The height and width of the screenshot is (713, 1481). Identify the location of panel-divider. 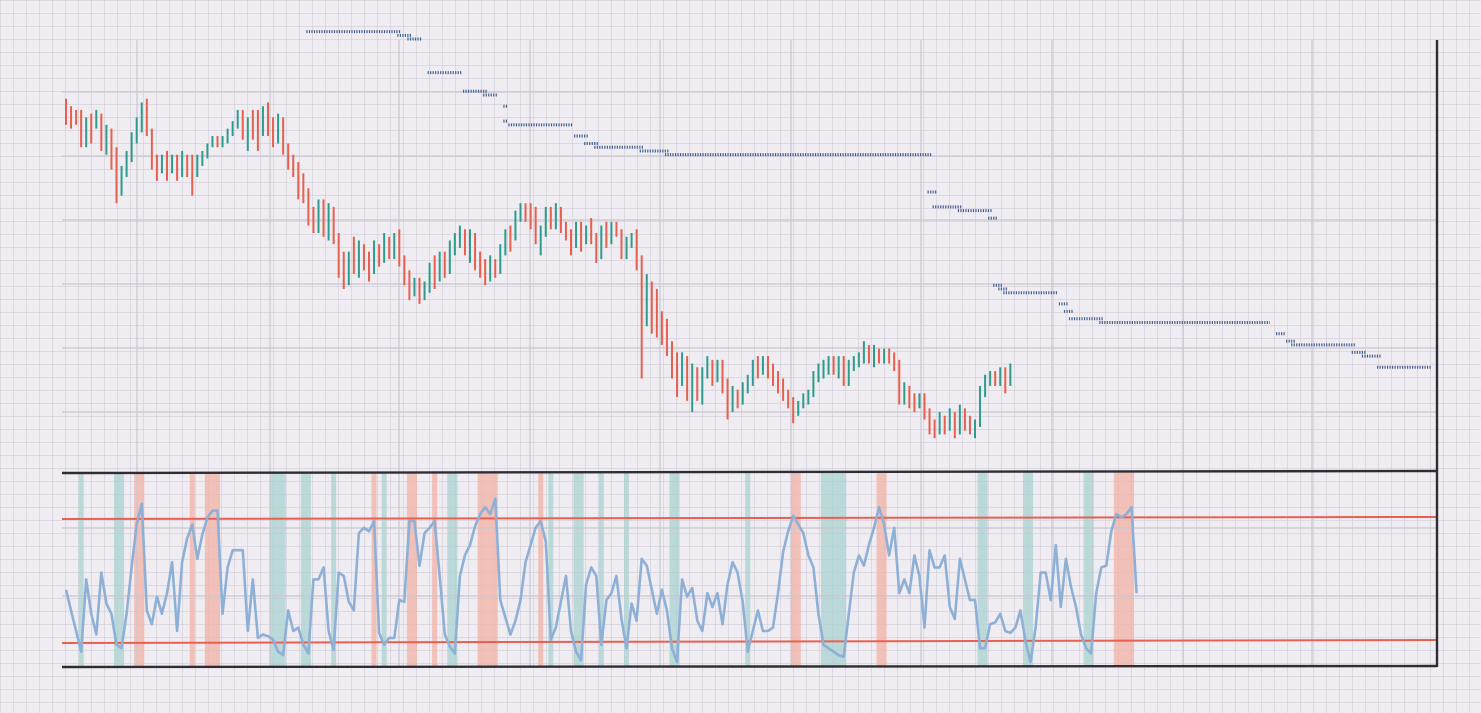
(749, 472).